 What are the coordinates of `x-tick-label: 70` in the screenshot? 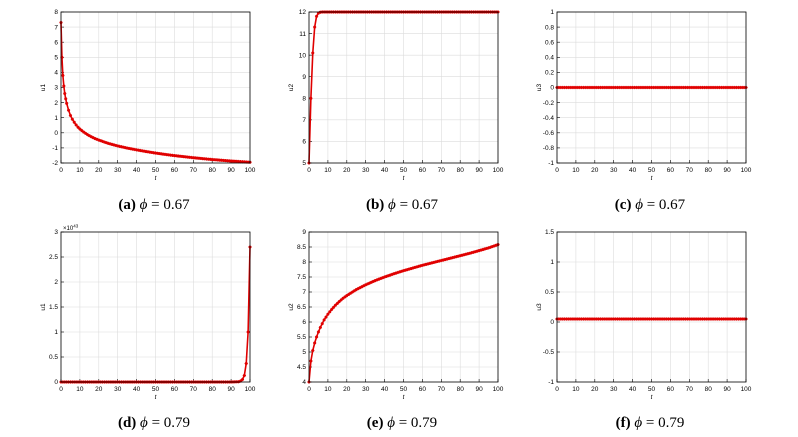 It's located at (194, 170).